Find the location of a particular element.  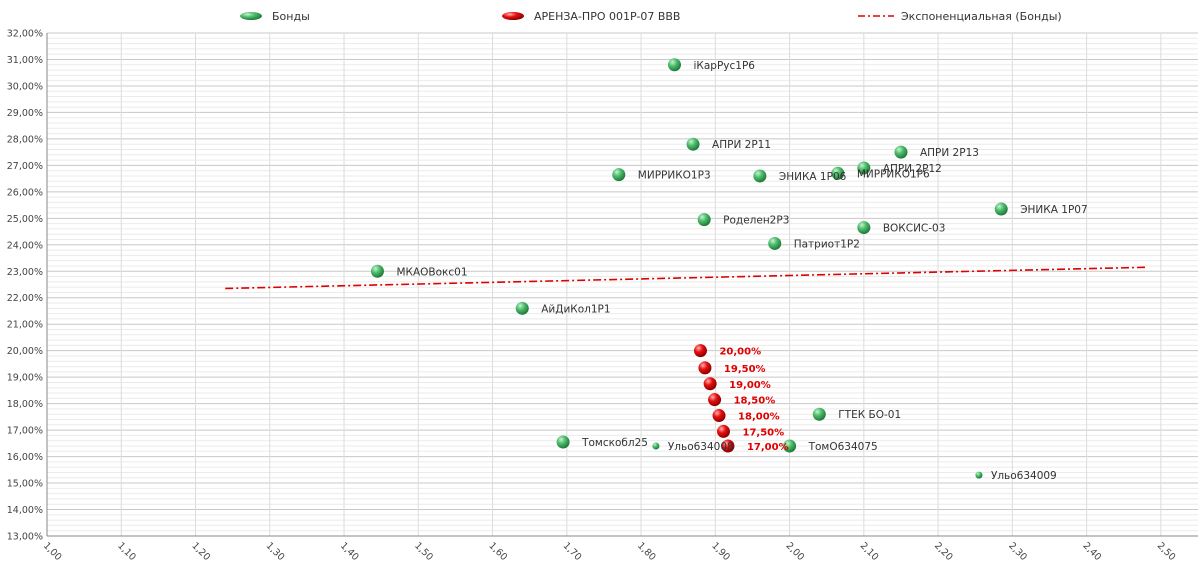

y-tick-label: 32,00% is located at coordinates (25, 34).